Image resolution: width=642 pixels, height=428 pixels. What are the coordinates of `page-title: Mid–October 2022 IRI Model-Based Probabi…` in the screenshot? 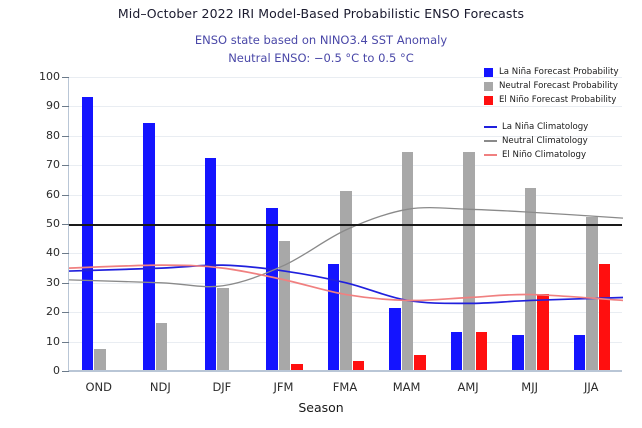 It's located at (321, 13).